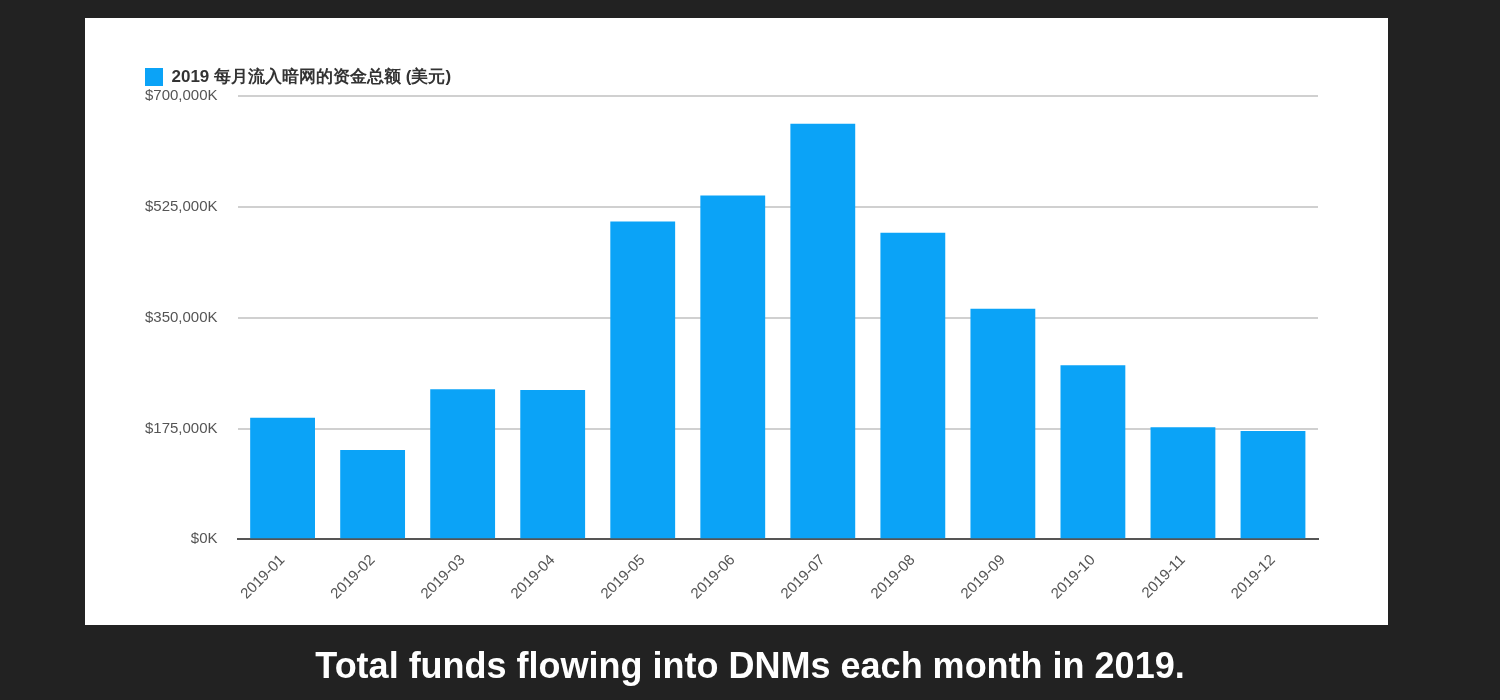  Describe the element at coordinates (181, 316) in the screenshot. I see `y-tick-label: $350,000K` at that location.